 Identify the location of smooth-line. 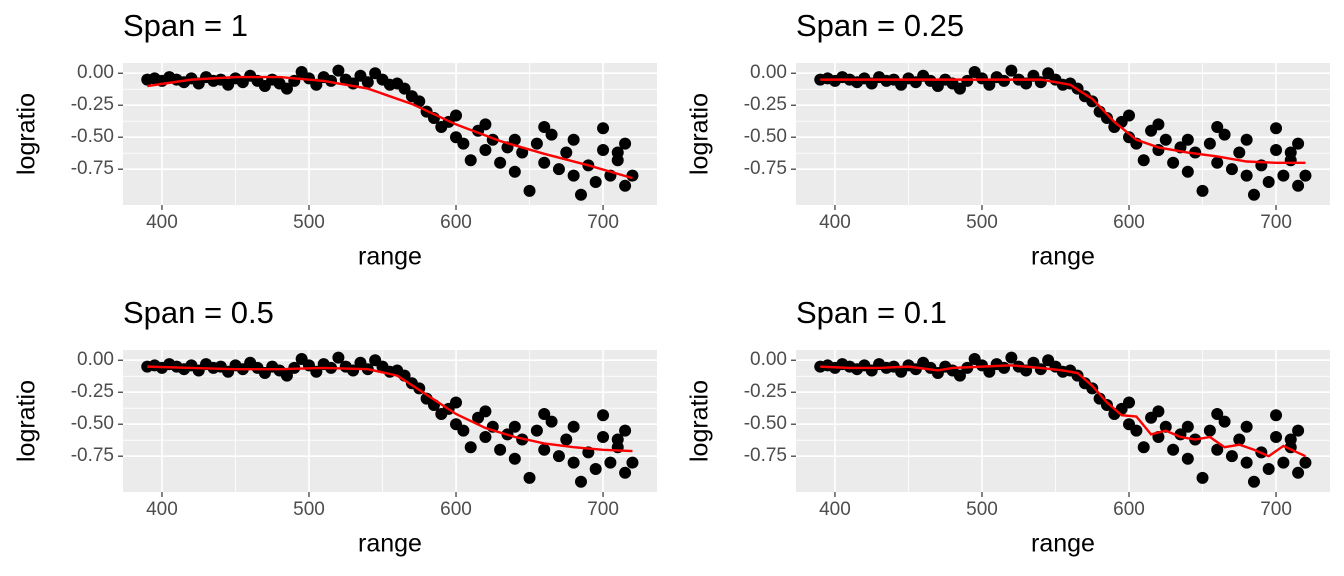
(1063, 411).